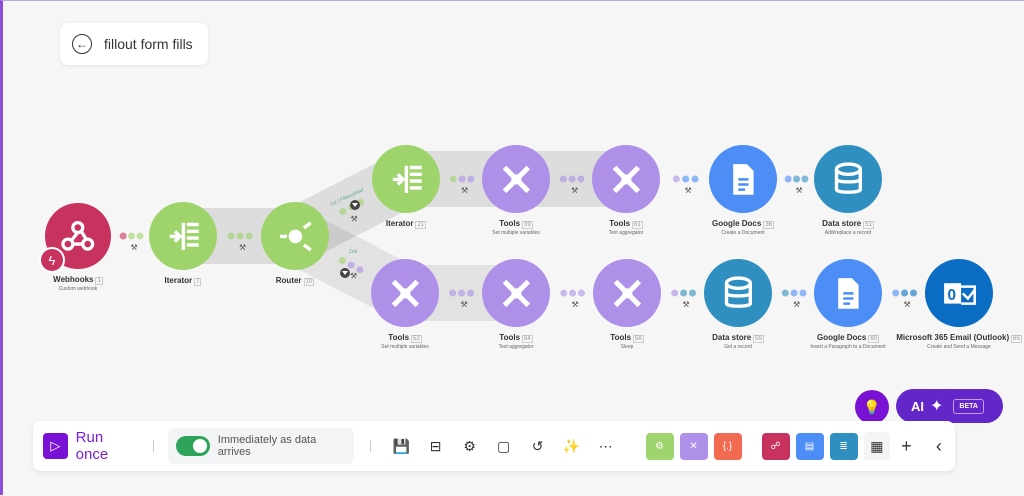 The height and width of the screenshot is (496, 1024). Describe the element at coordinates (938, 445) in the screenshot. I see `chevron-left-icon: ‹` at that location.